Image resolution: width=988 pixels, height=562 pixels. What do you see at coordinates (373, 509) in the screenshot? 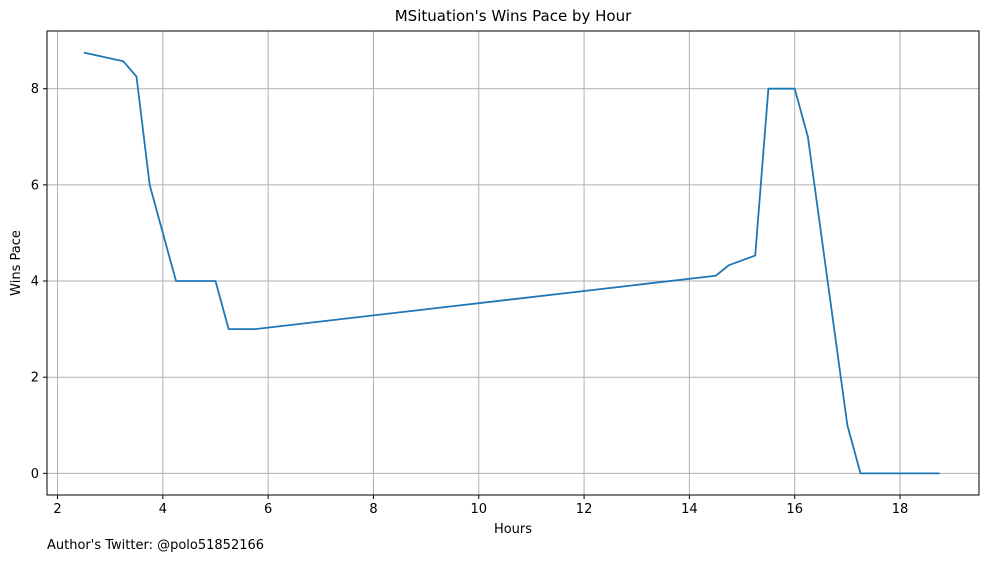
I see `x-tick-label: 8` at bounding box center [373, 509].